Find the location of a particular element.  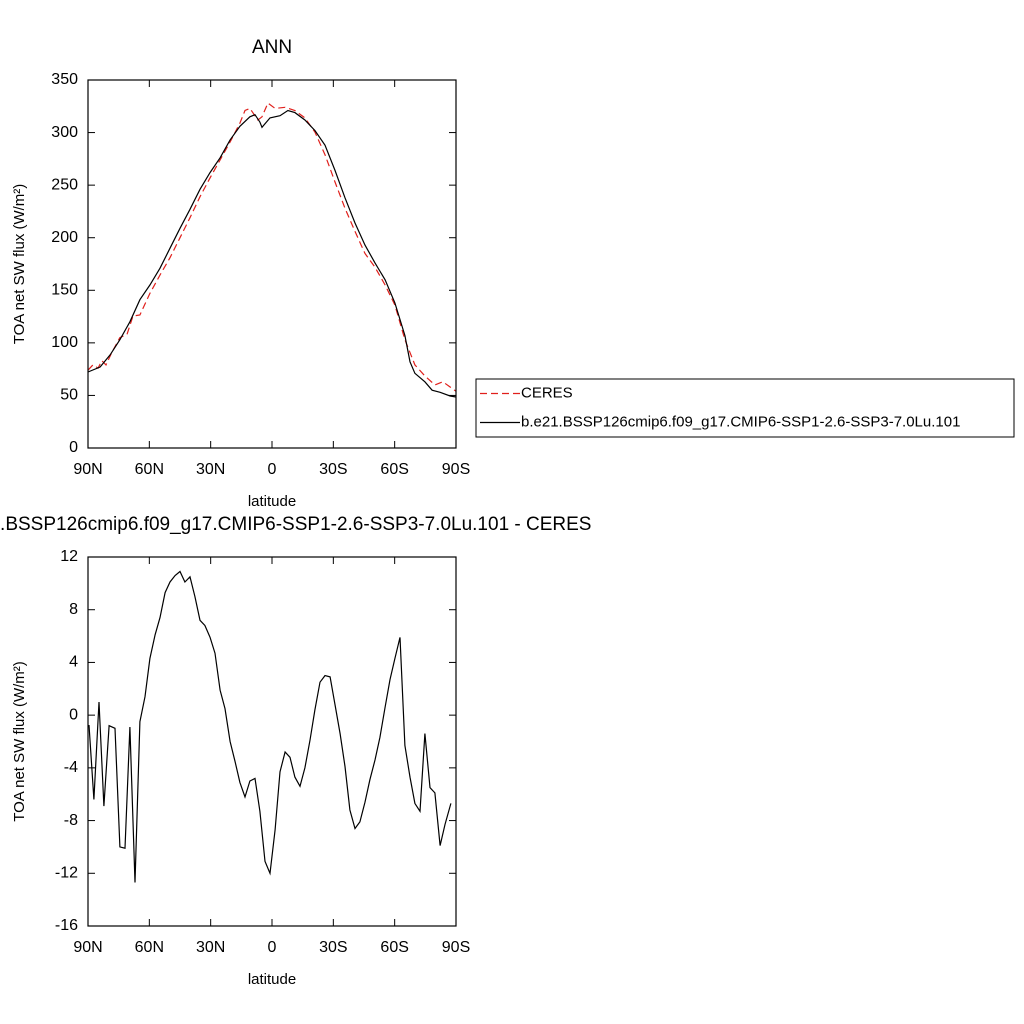

legend-label: CERES is located at coordinates (547, 392).